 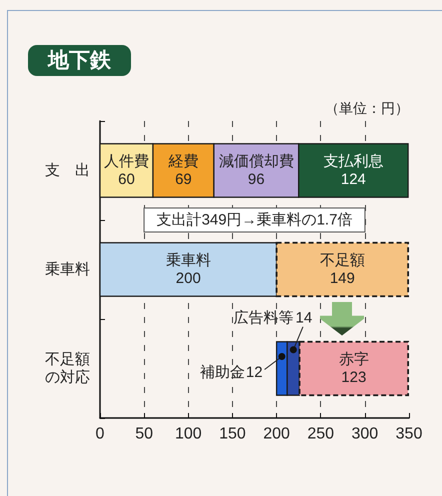 I want to click on data-label: 200, so click(x=188, y=278).